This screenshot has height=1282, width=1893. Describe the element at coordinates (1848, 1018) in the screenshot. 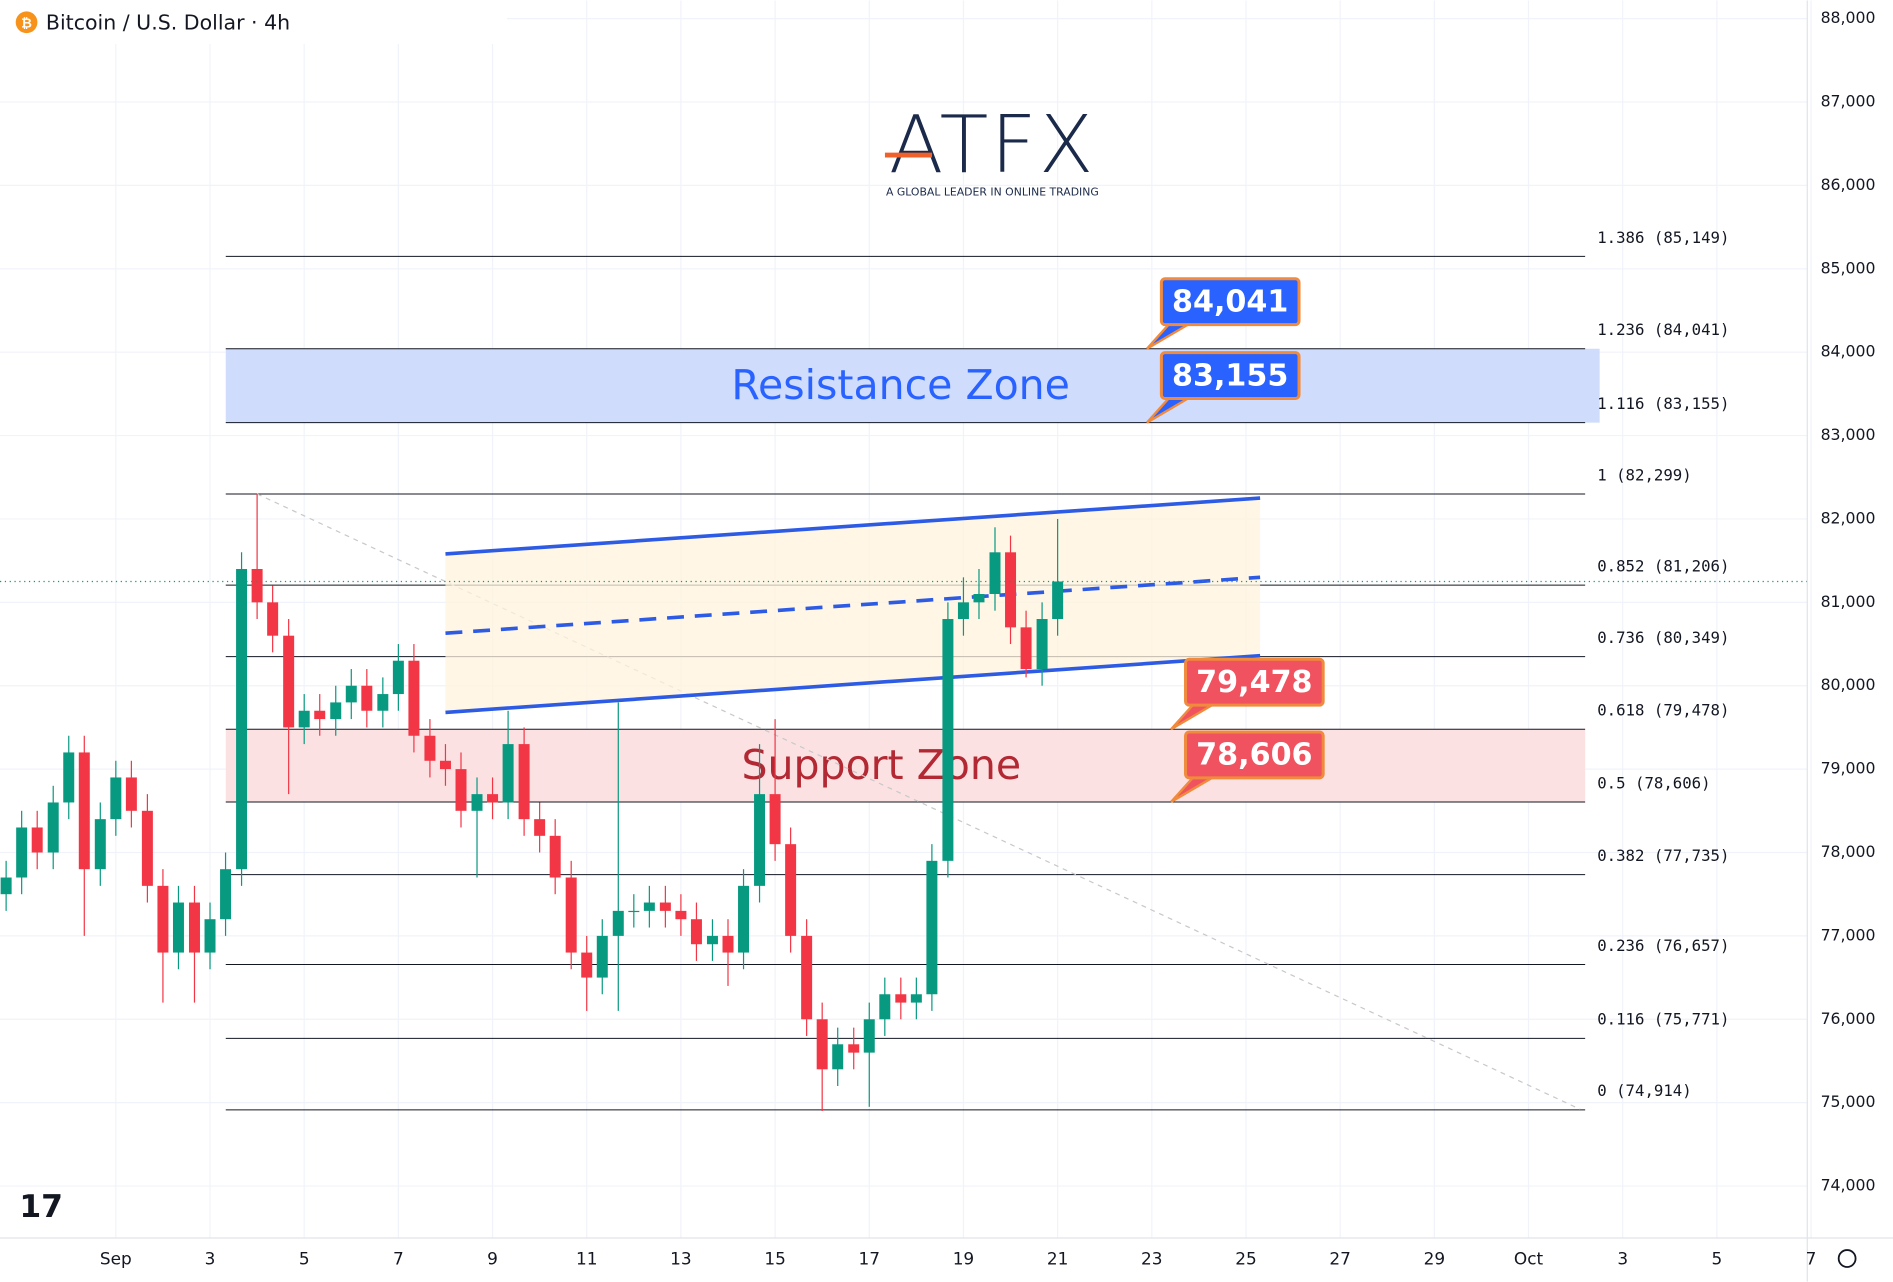

I see `y-tick-label: 76,000` at that location.